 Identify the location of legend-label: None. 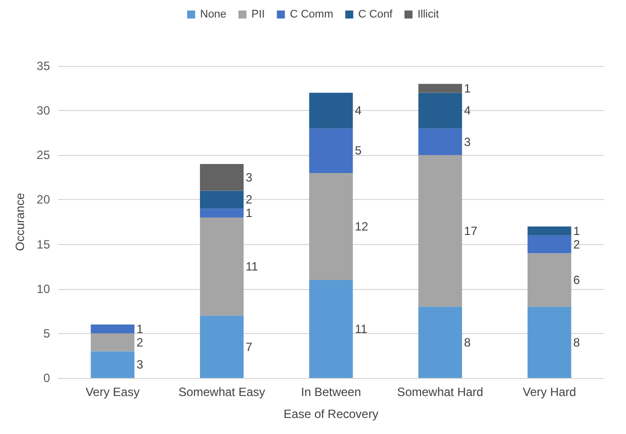
(213, 14).